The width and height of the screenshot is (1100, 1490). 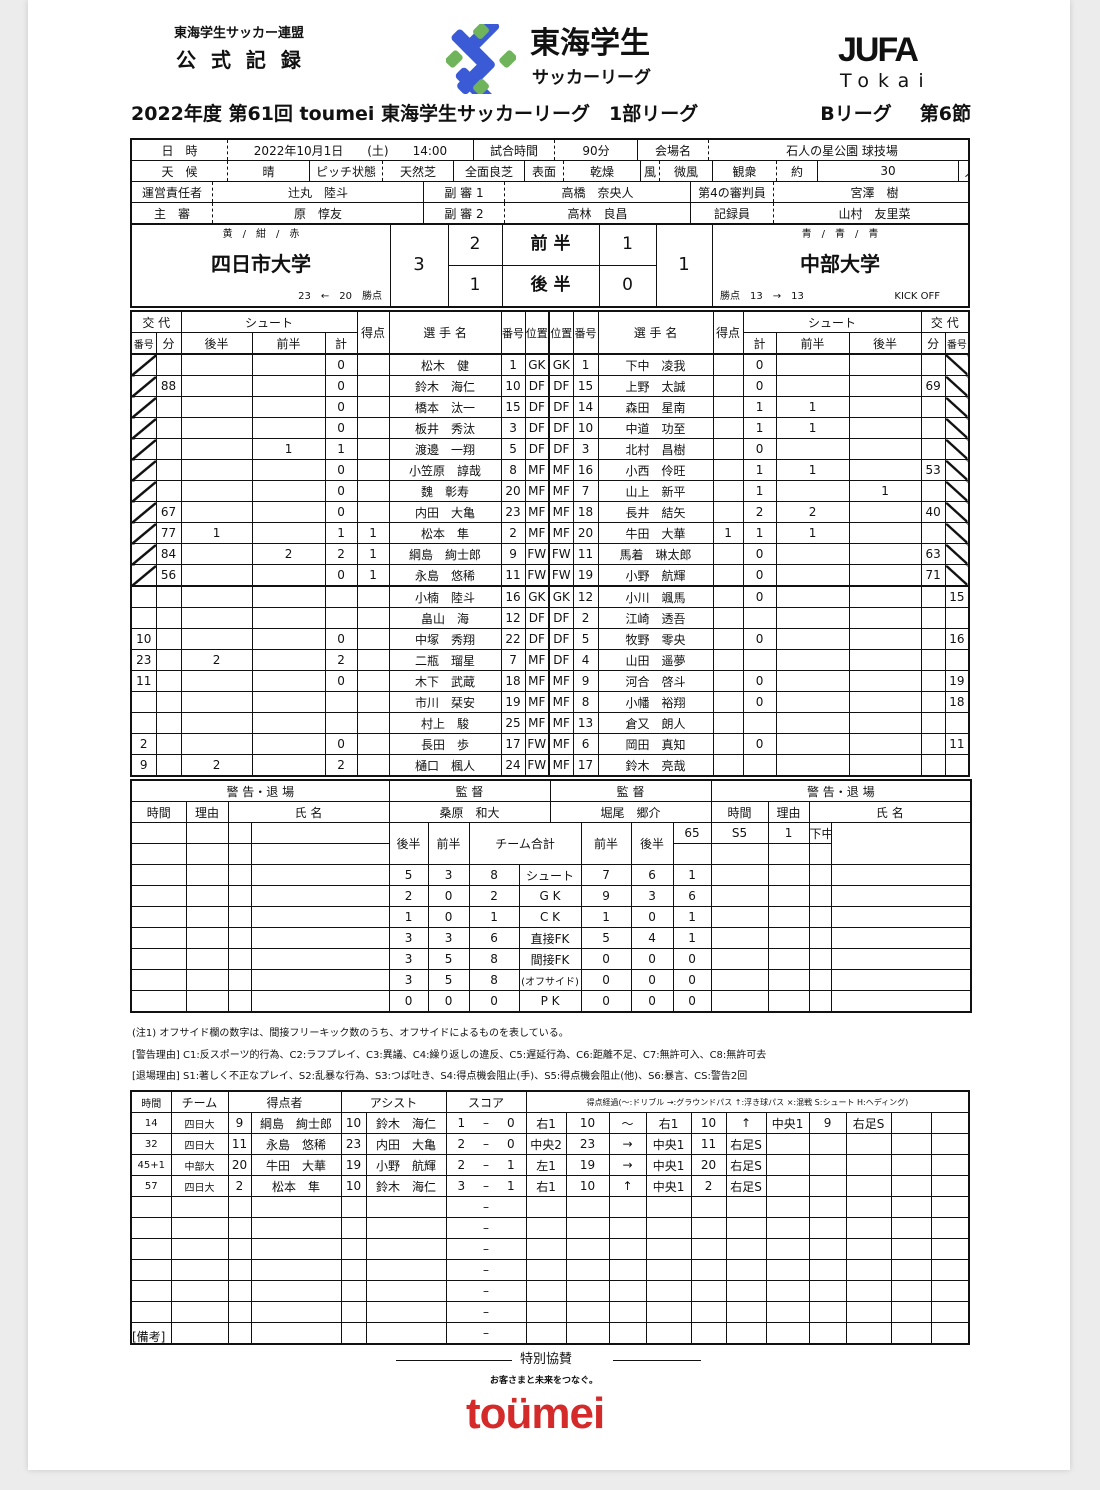 What do you see at coordinates (475, 245) in the screenshot?
I see `home-first-half: 2` at bounding box center [475, 245].